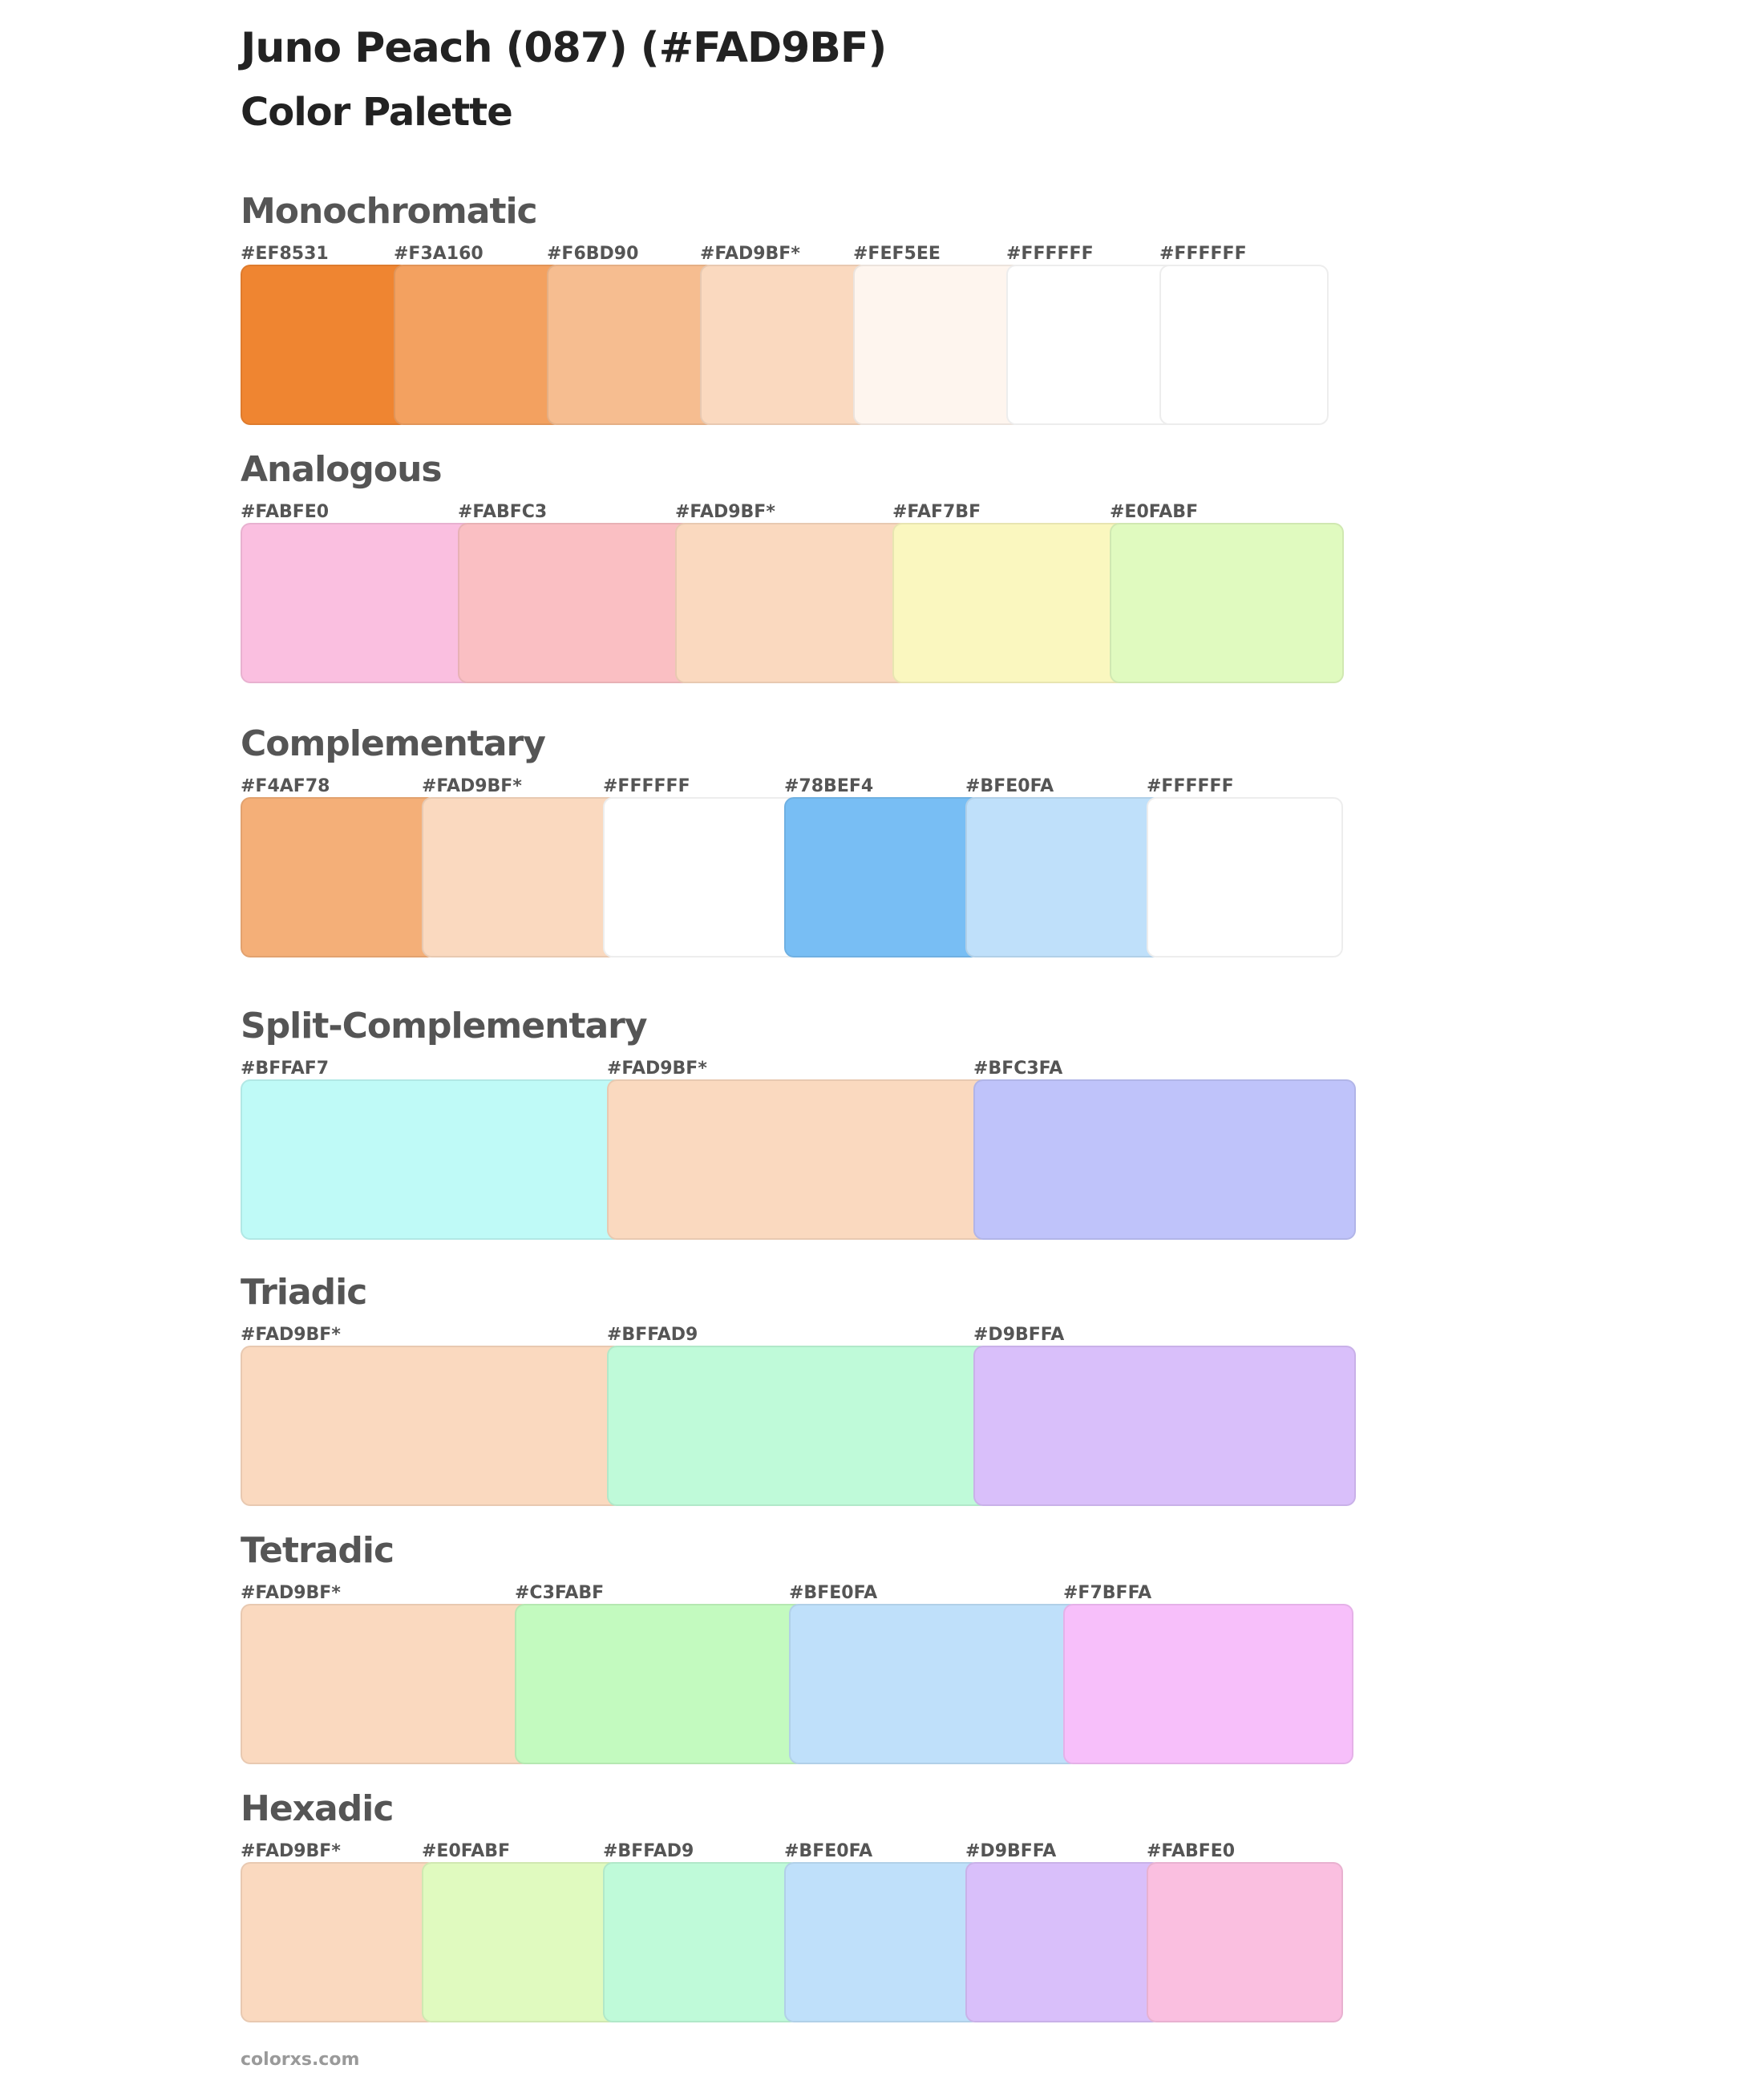  I want to click on section-title: Monochromatic, so click(389, 212).